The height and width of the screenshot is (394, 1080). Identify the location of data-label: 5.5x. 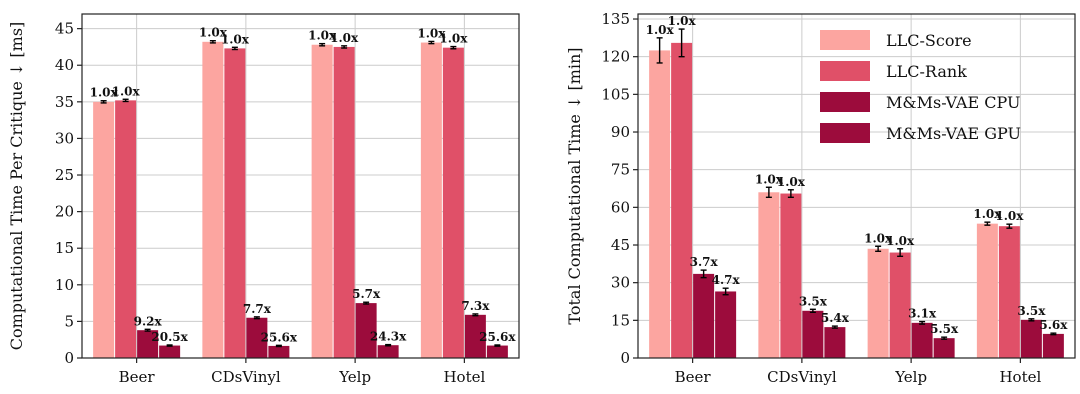
(944, 329).